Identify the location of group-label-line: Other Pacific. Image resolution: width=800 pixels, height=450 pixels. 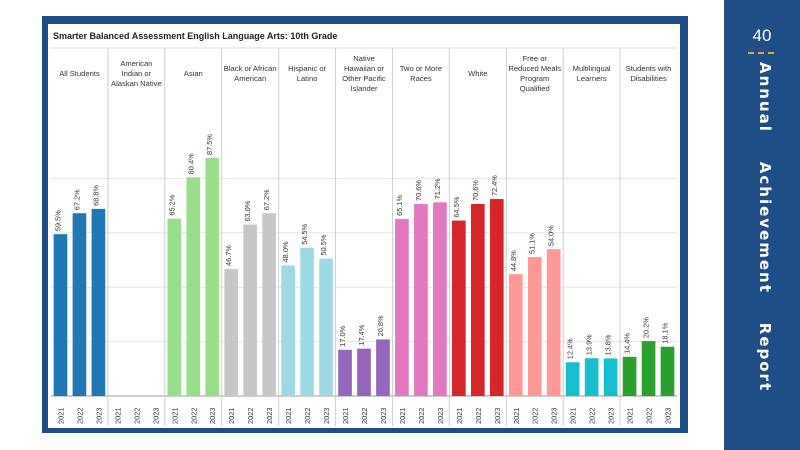
(364, 78).